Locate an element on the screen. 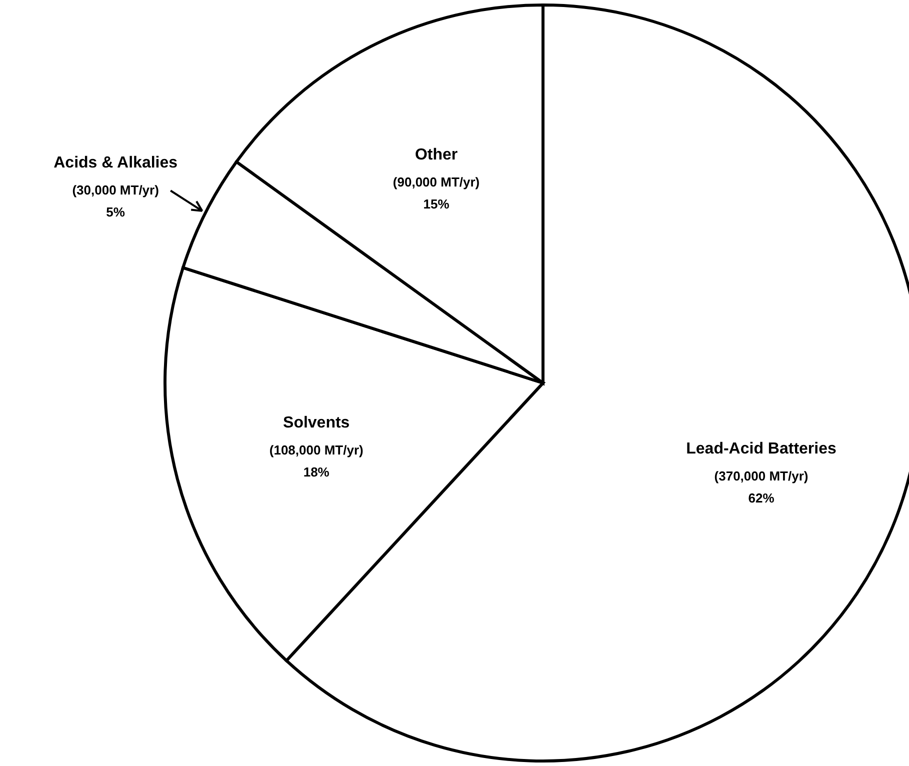 Image resolution: width=909 pixels, height=766 pixels. slice-label: Acids & Alkalies is located at coordinates (116, 163).